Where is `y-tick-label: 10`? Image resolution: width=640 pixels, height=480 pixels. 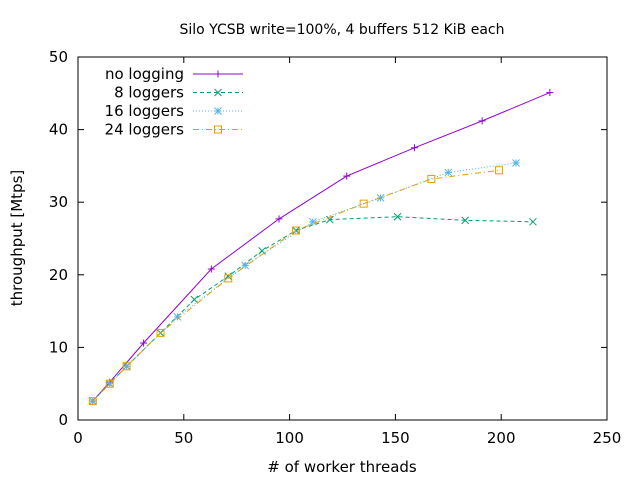
y-tick-label: 10 is located at coordinates (58, 347).